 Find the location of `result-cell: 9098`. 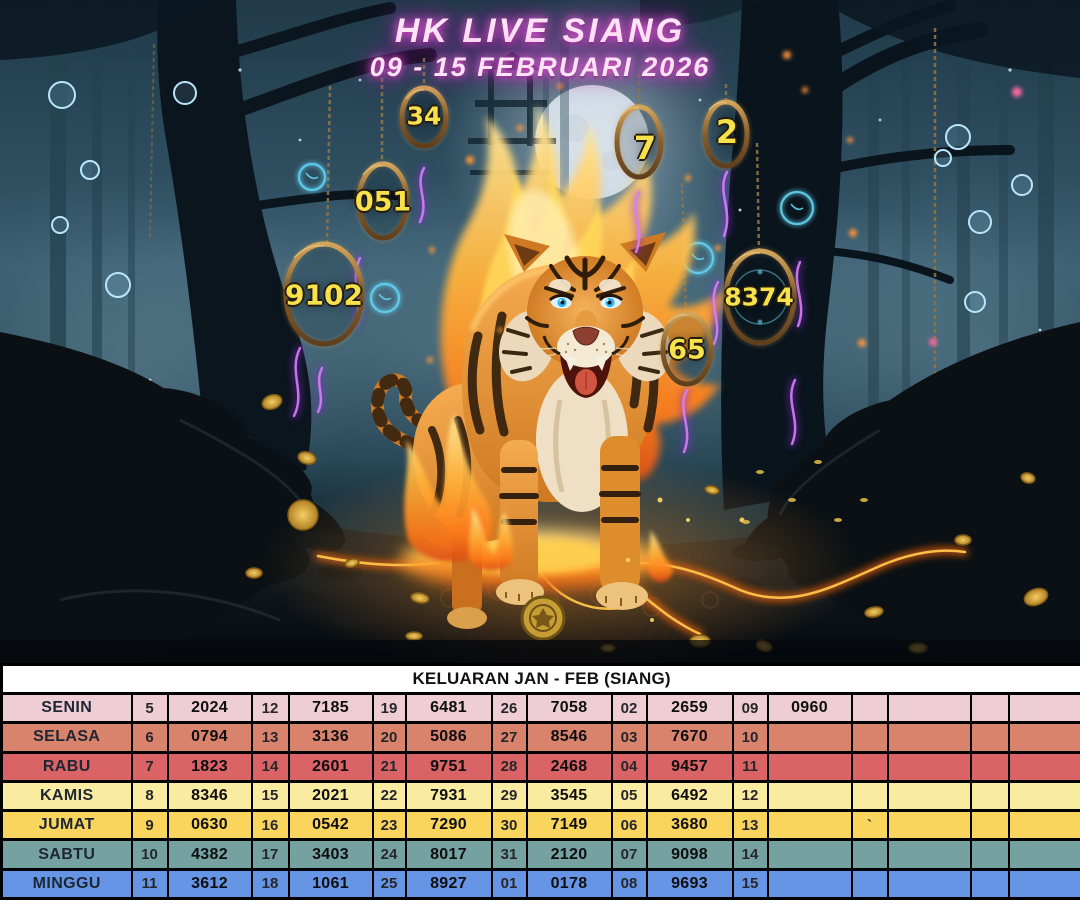

result-cell: 9098 is located at coordinates (689, 854).